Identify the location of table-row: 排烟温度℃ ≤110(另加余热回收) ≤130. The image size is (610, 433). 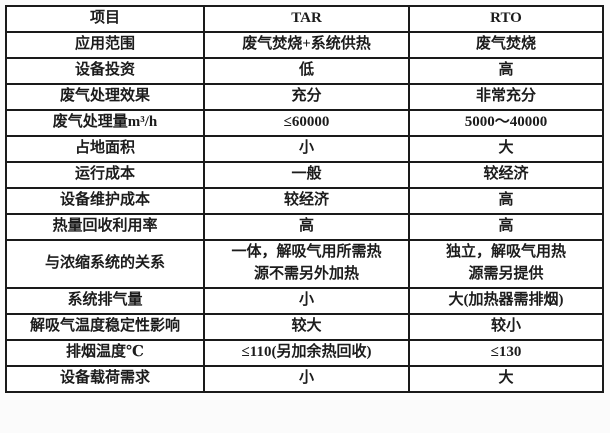
(304, 353).